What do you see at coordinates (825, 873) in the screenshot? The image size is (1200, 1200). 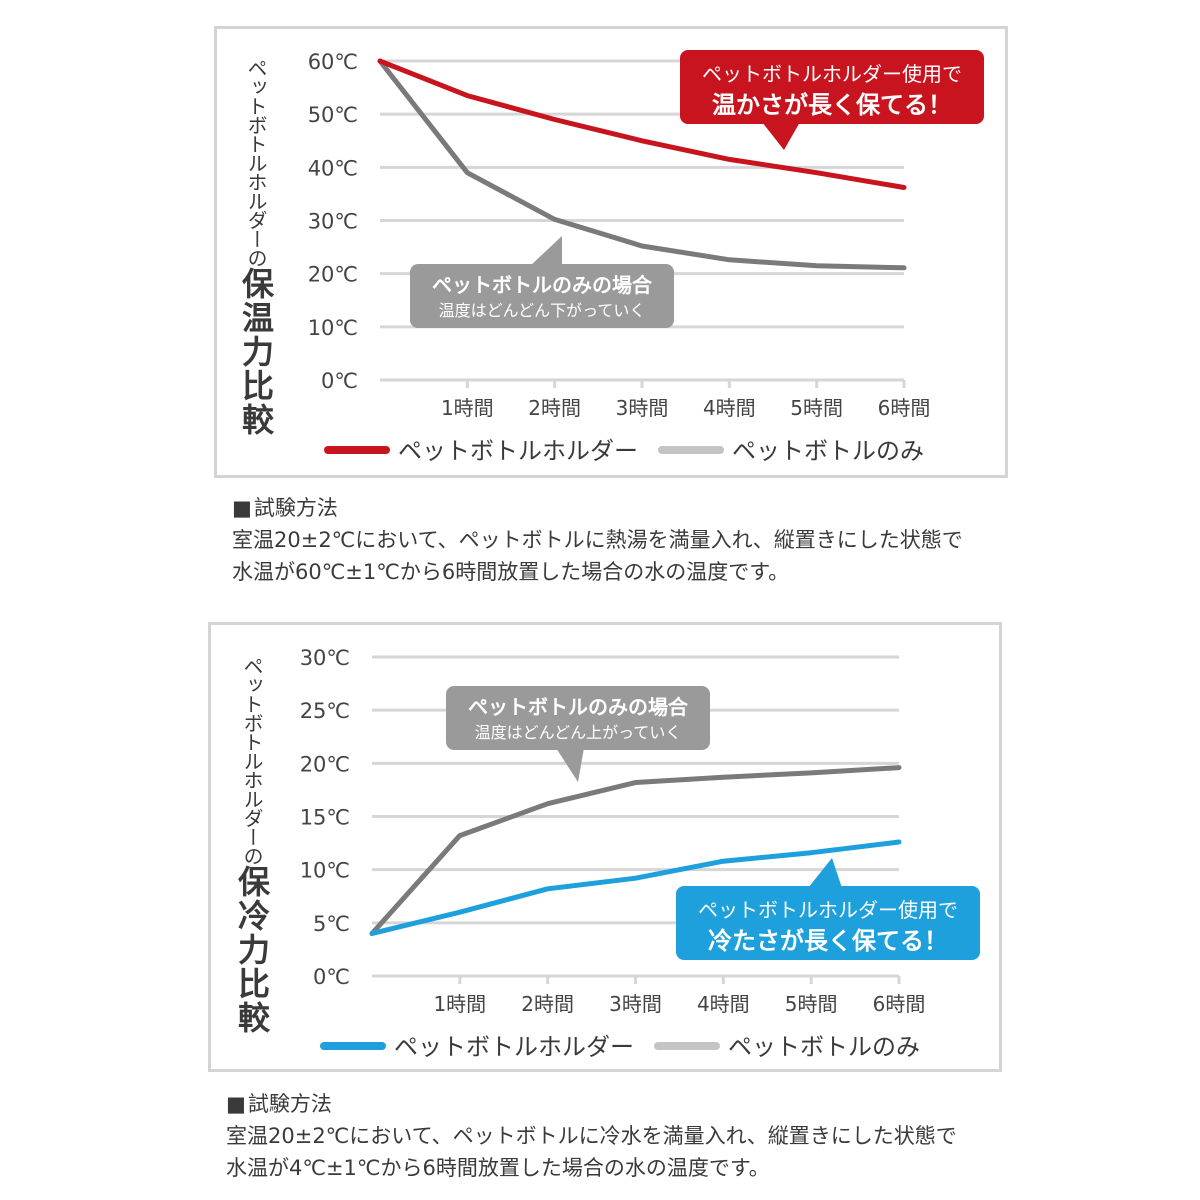 I see `cold-holder-callout-tail` at bounding box center [825, 873].